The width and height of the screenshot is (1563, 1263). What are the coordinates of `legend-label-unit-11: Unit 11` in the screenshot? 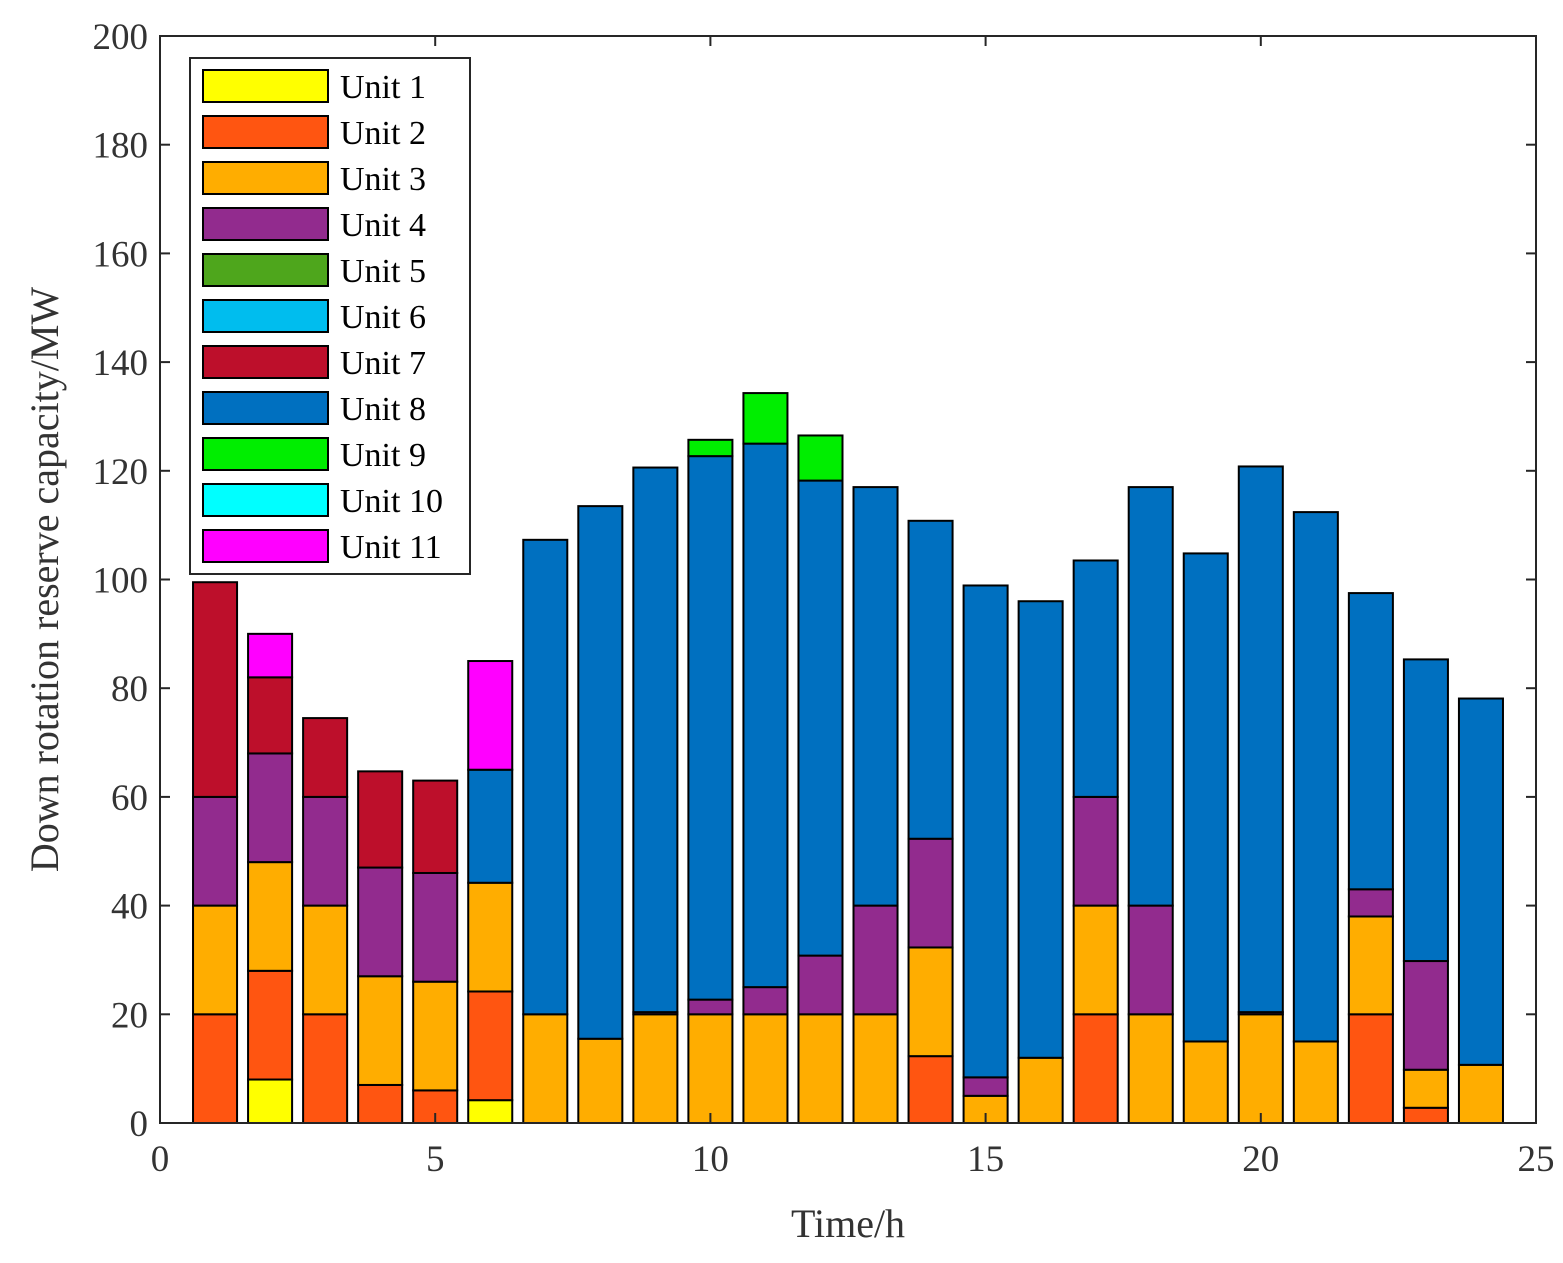 It's located at (391, 547).